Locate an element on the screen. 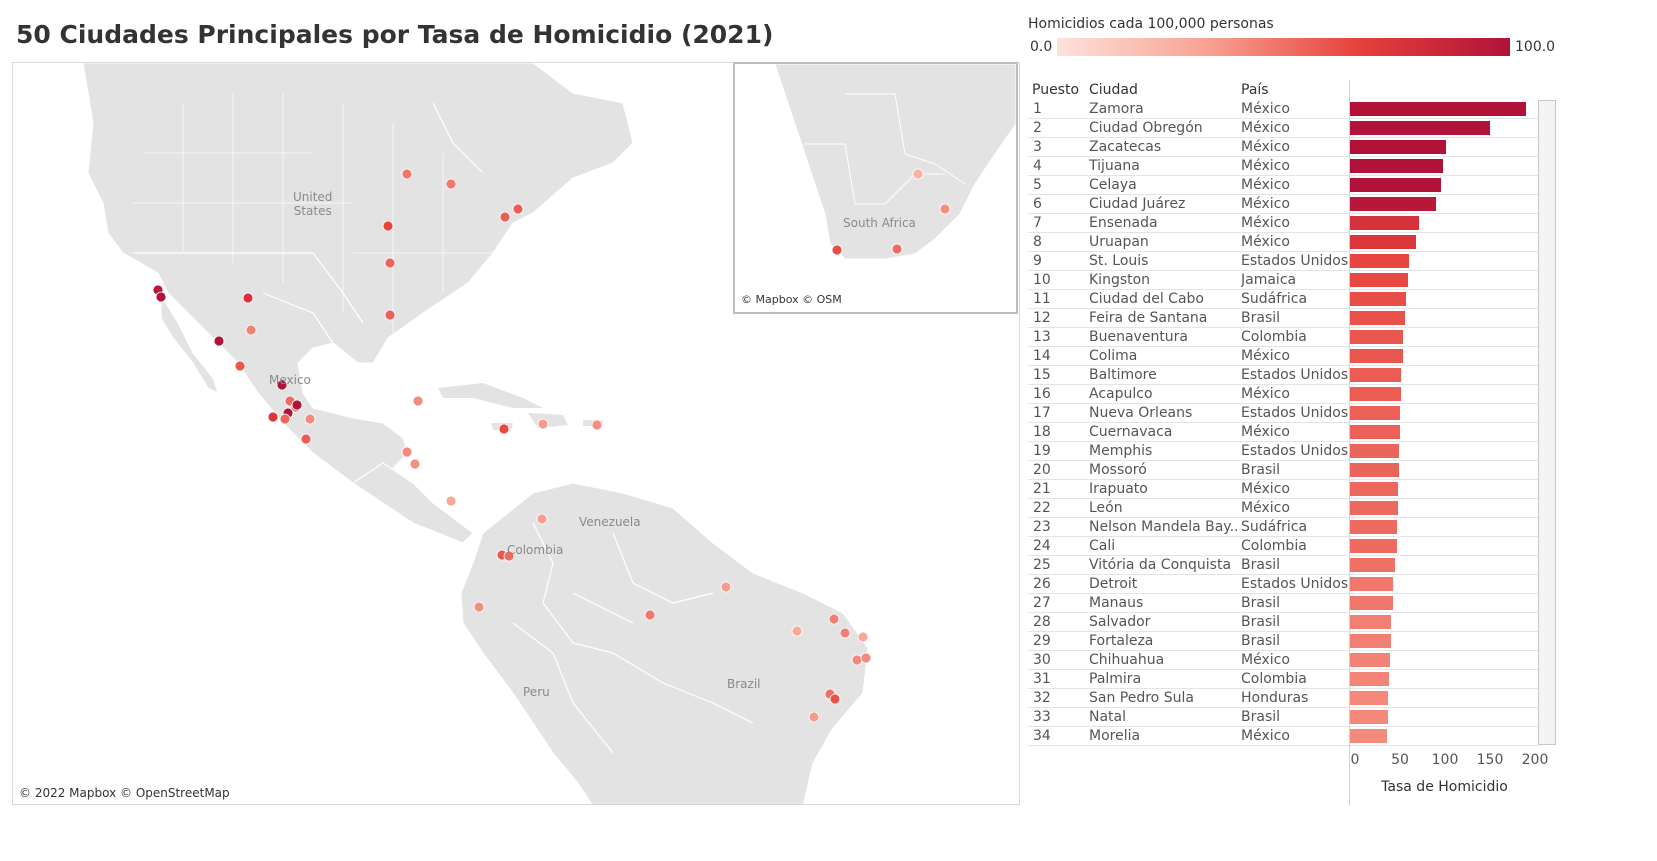 The height and width of the screenshot is (861, 1657). table-row: 34 Morelia México is located at coordinates (1283, 736).